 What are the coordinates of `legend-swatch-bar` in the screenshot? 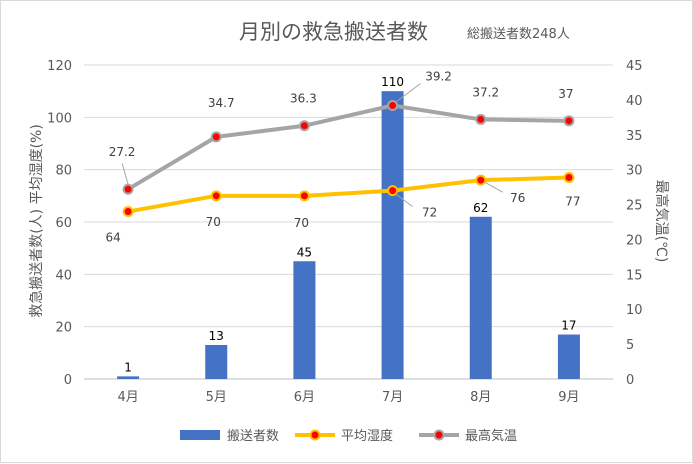 It's located at (200, 435).